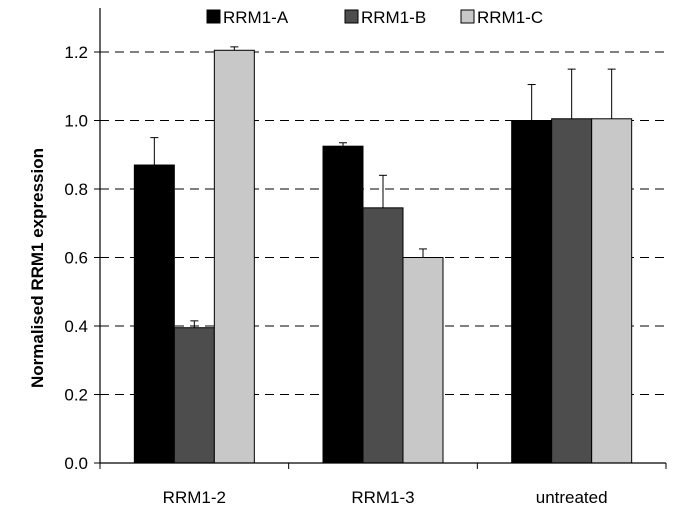 This screenshot has width=676, height=517. Describe the element at coordinates (382, 497) in the screenshot. I see `x-tick-label: RRM1-3` at that location.